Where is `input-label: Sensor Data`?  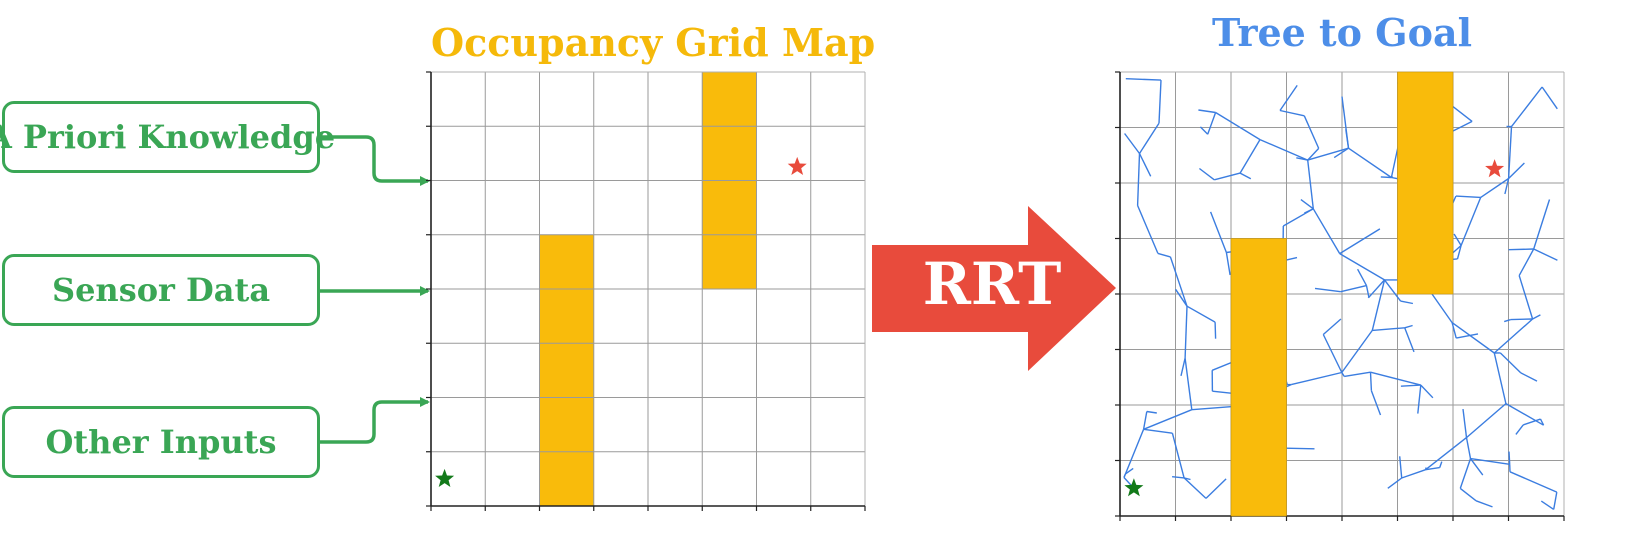
input-label: Sensor Data is located at coordinates (161, 290).